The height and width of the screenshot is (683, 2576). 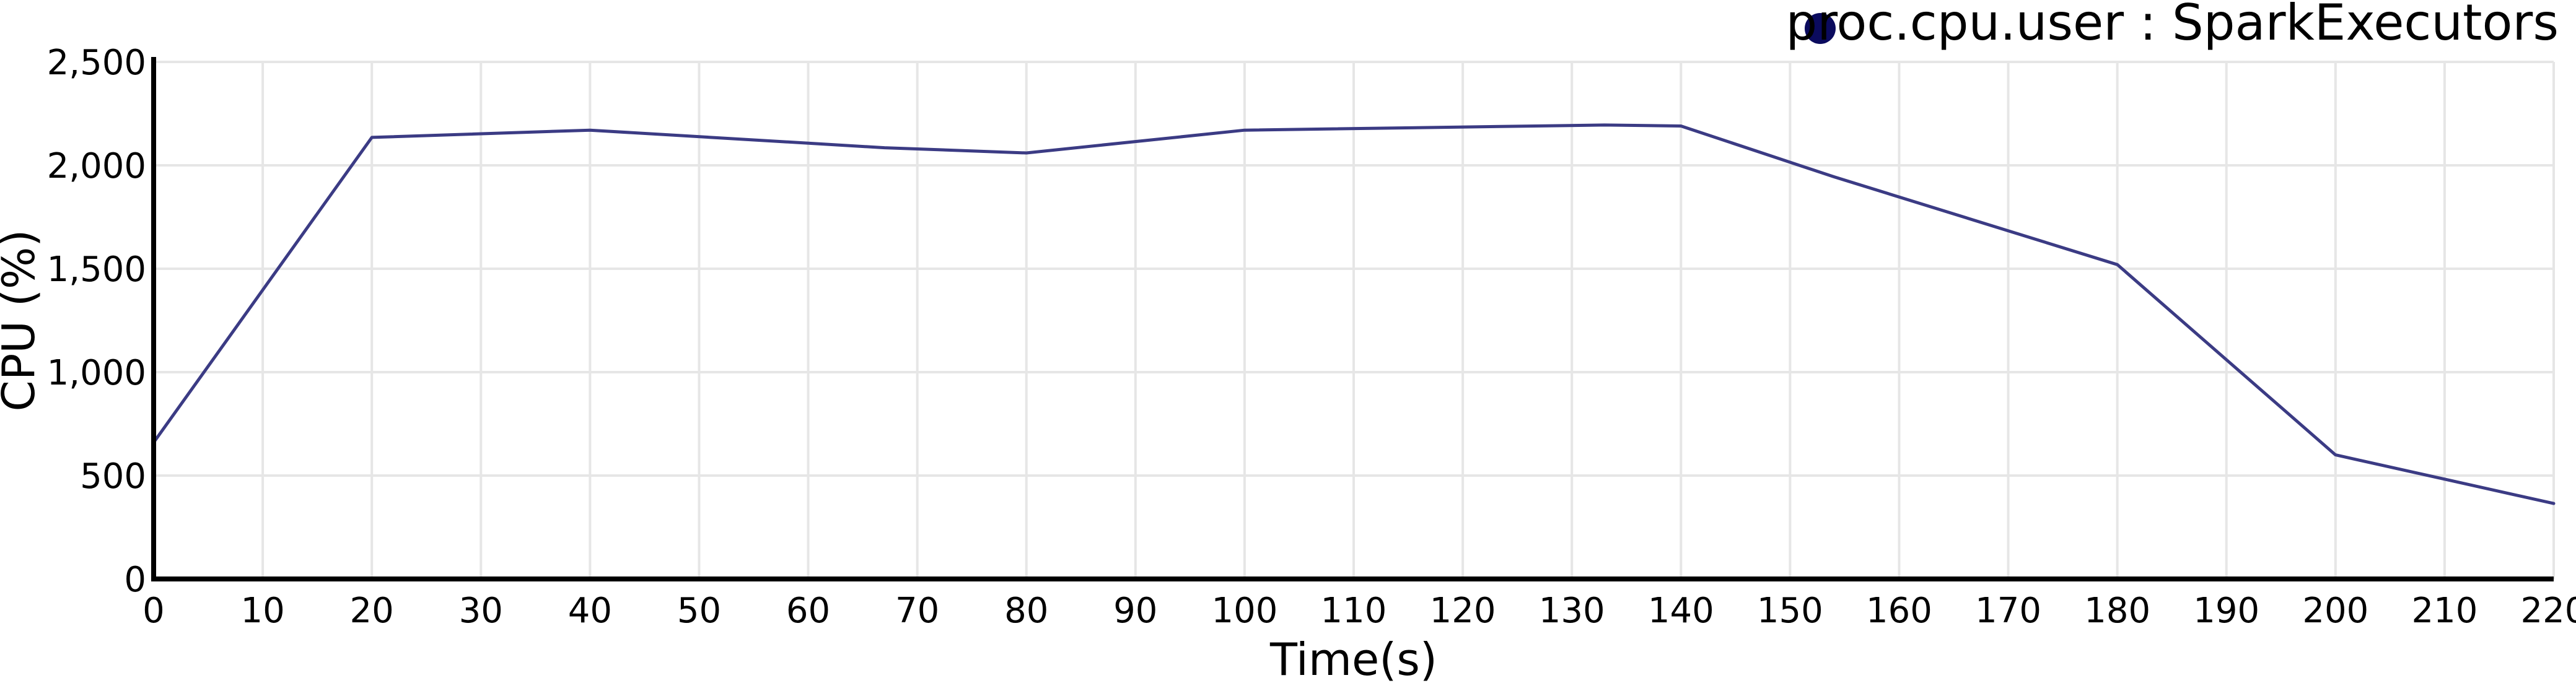 I want to click on x-tick-label: 150, so click(x=1790, y=611).